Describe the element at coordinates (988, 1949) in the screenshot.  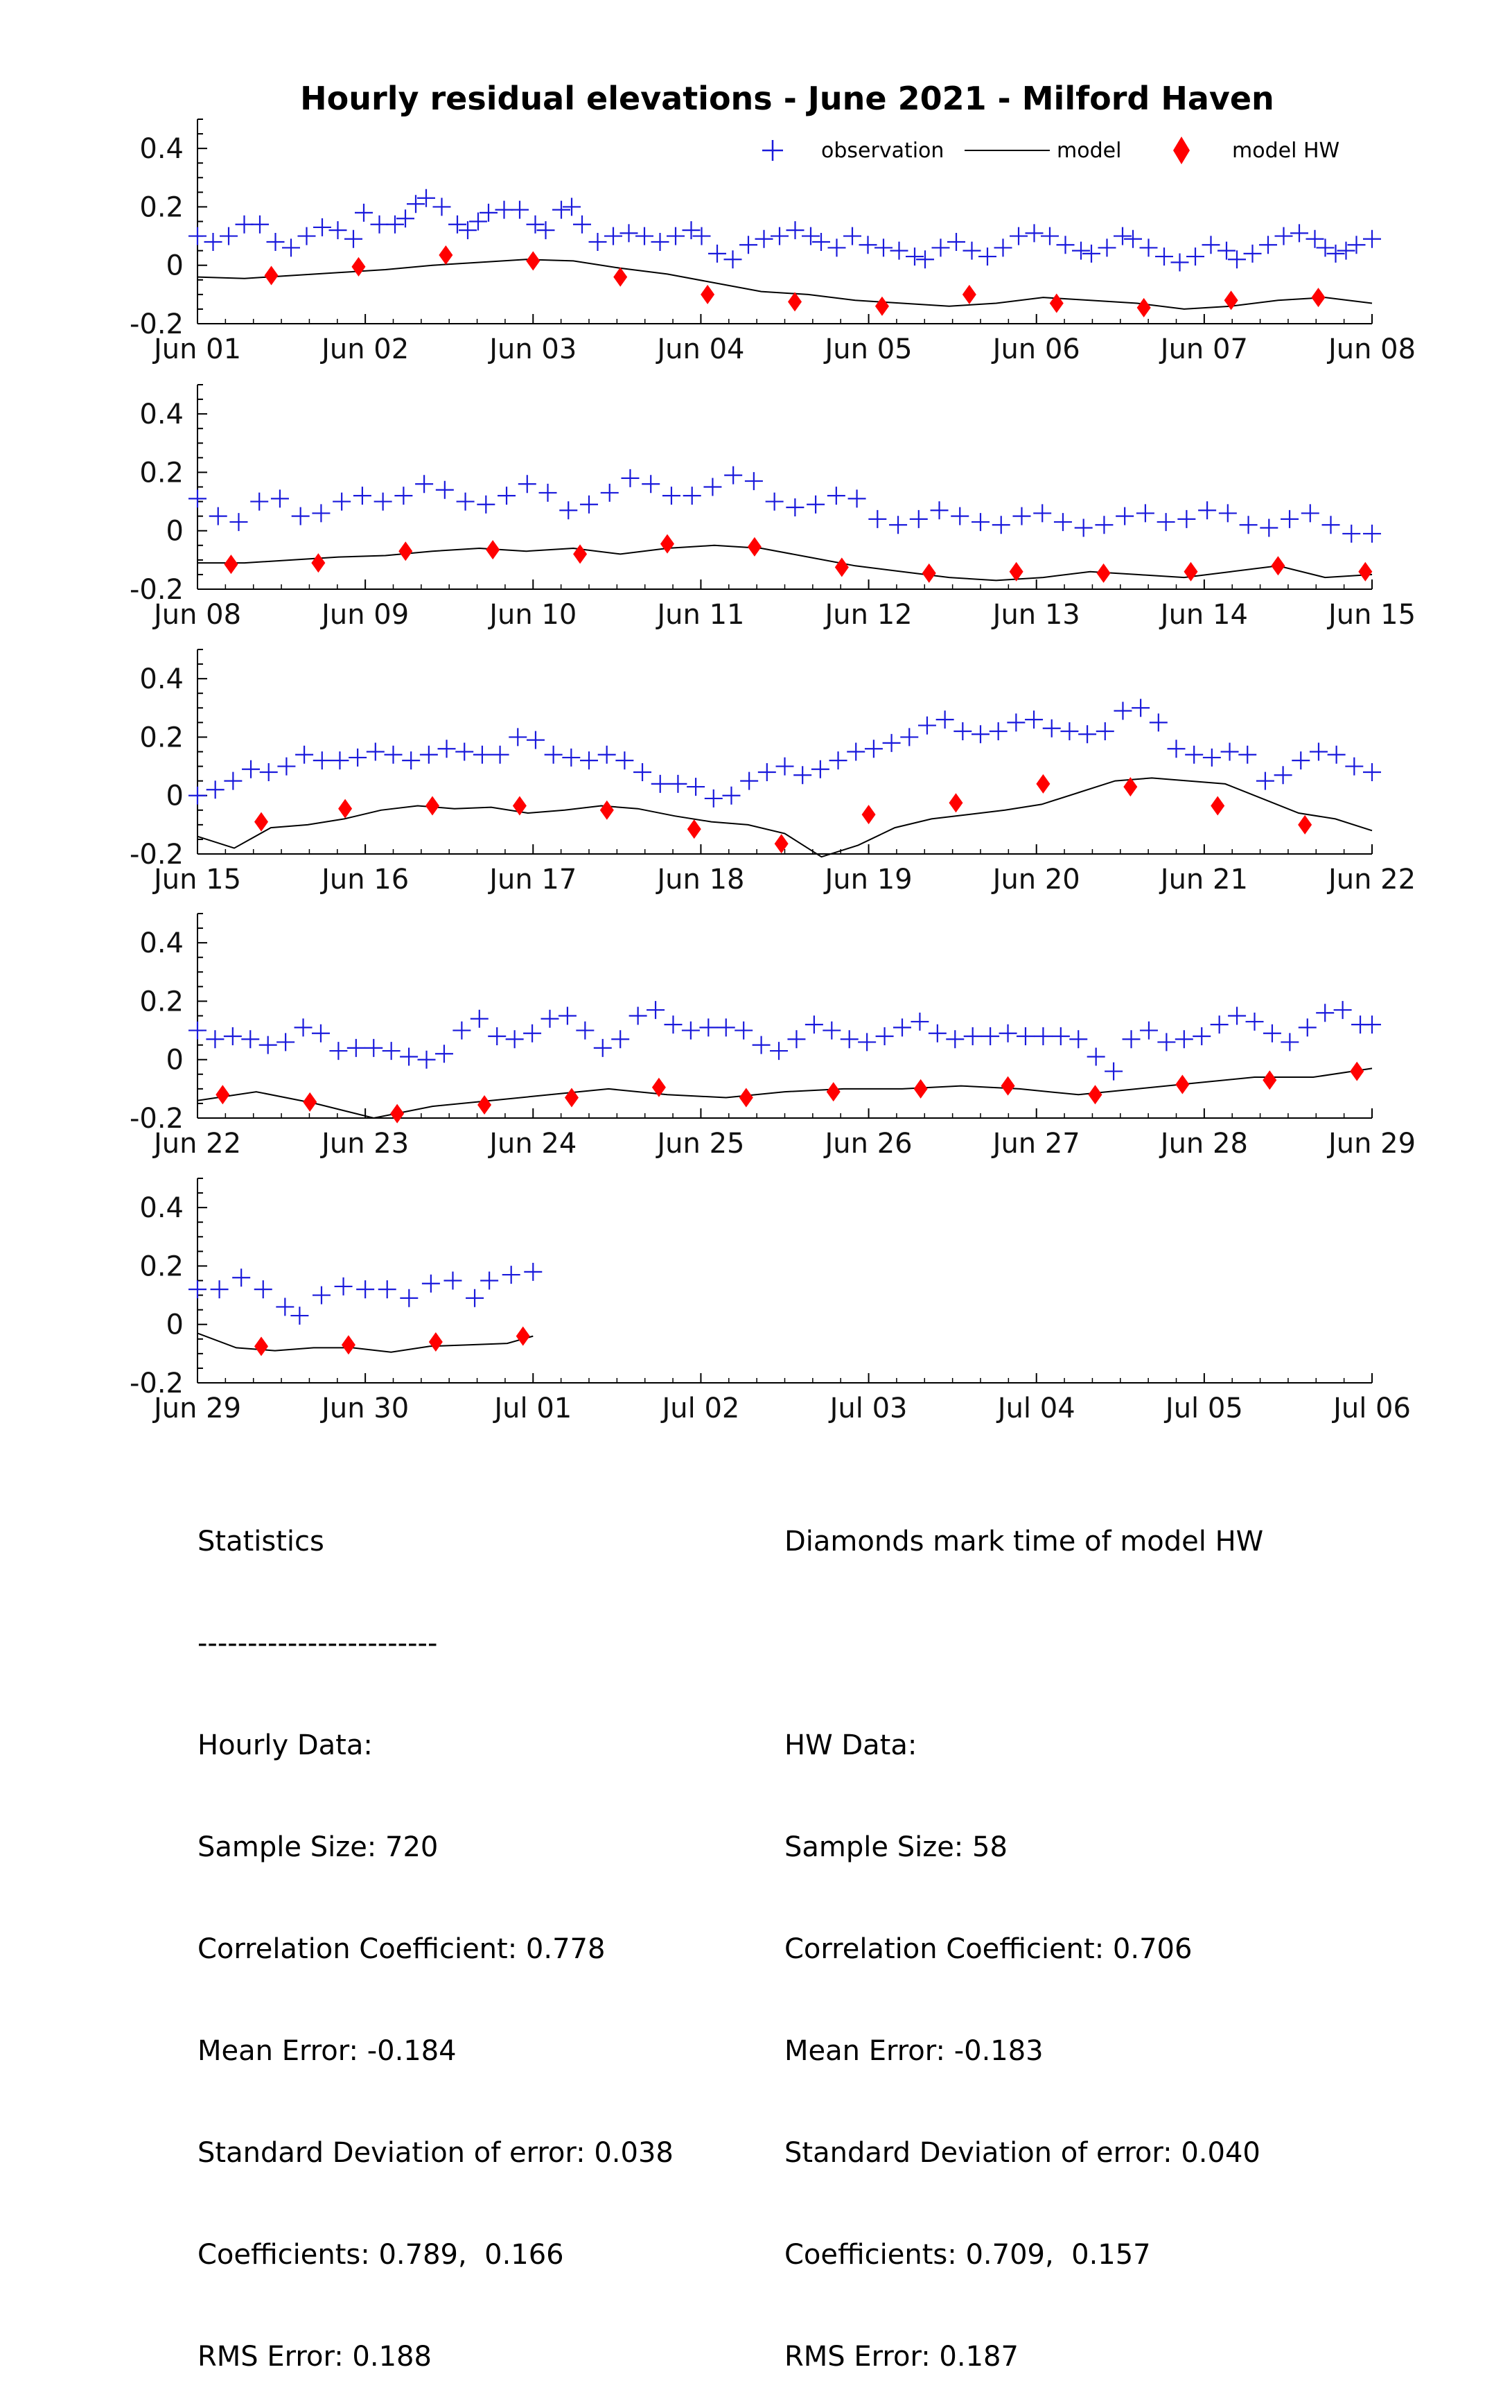
I see `stats-correlation: Correlation Coefficient: 0.706` at that location.